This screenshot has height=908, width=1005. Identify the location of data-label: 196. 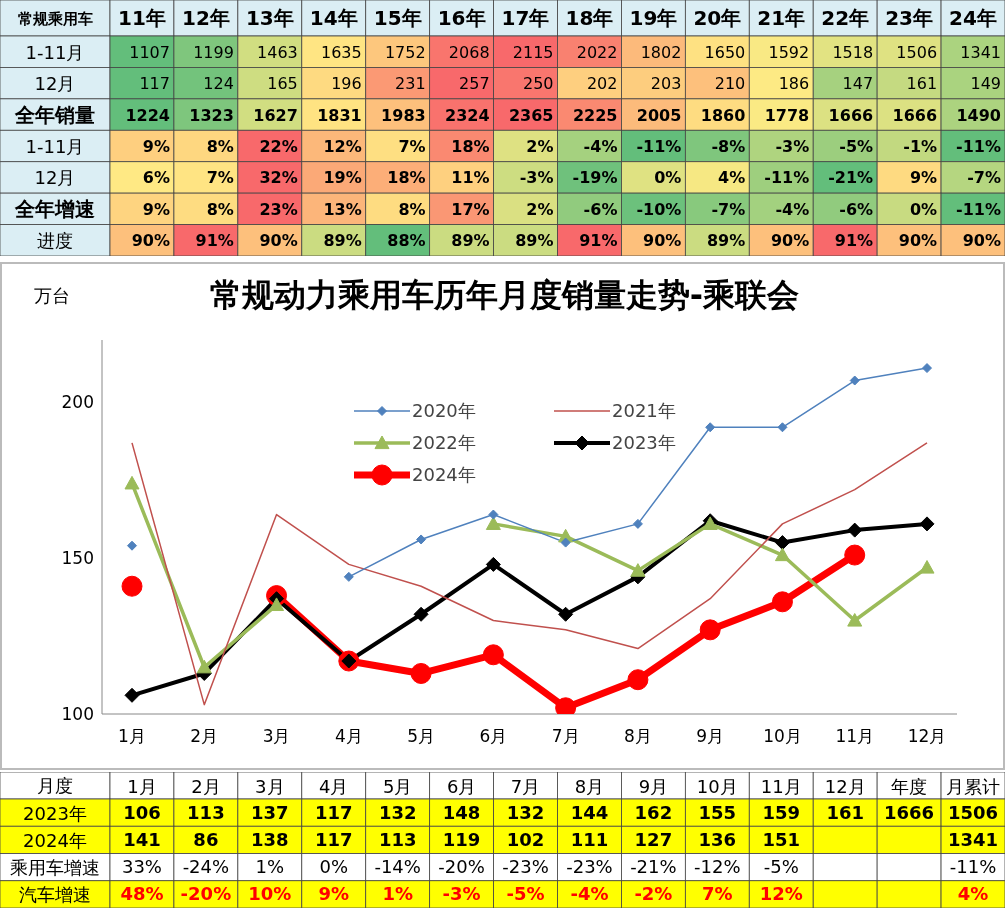
(346, 84).